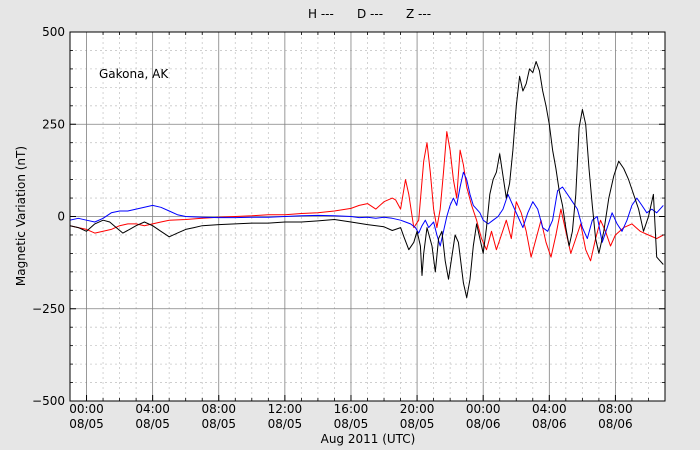  What do you see at coordinates (417, 409) in the screenshot?
I see `x-tick-label-time: 20:00` at bounding box center [417, 409].